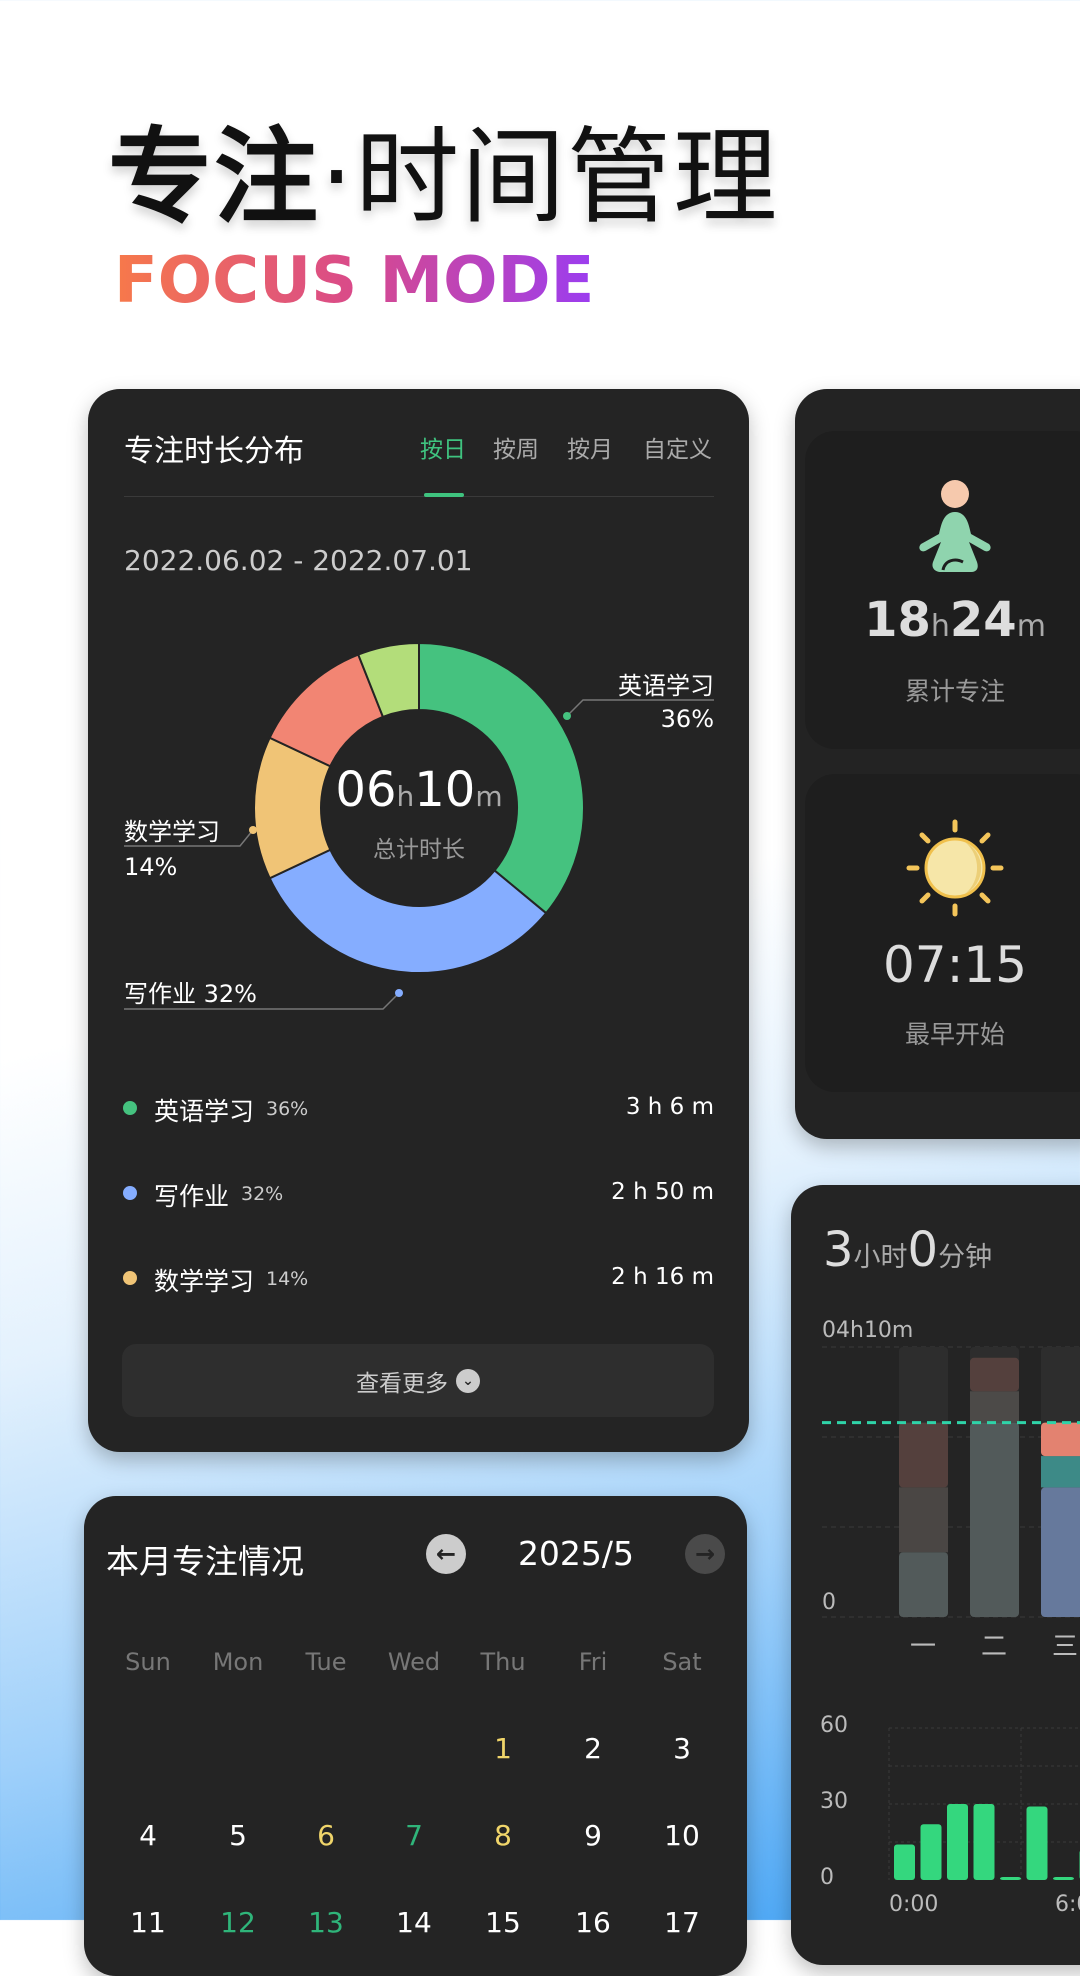 Image resolution: width=1080 pixels, height=1976 pixels. I want to click on legend-duration: 3 h 6 m, so click(670, 1107).